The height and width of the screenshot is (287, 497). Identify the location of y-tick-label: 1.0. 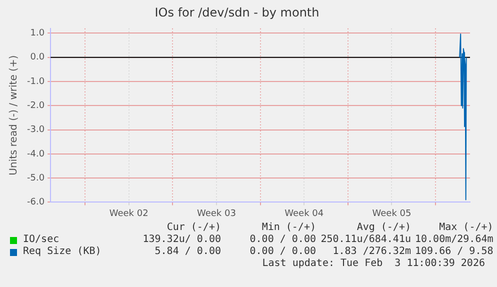
(37, 33).